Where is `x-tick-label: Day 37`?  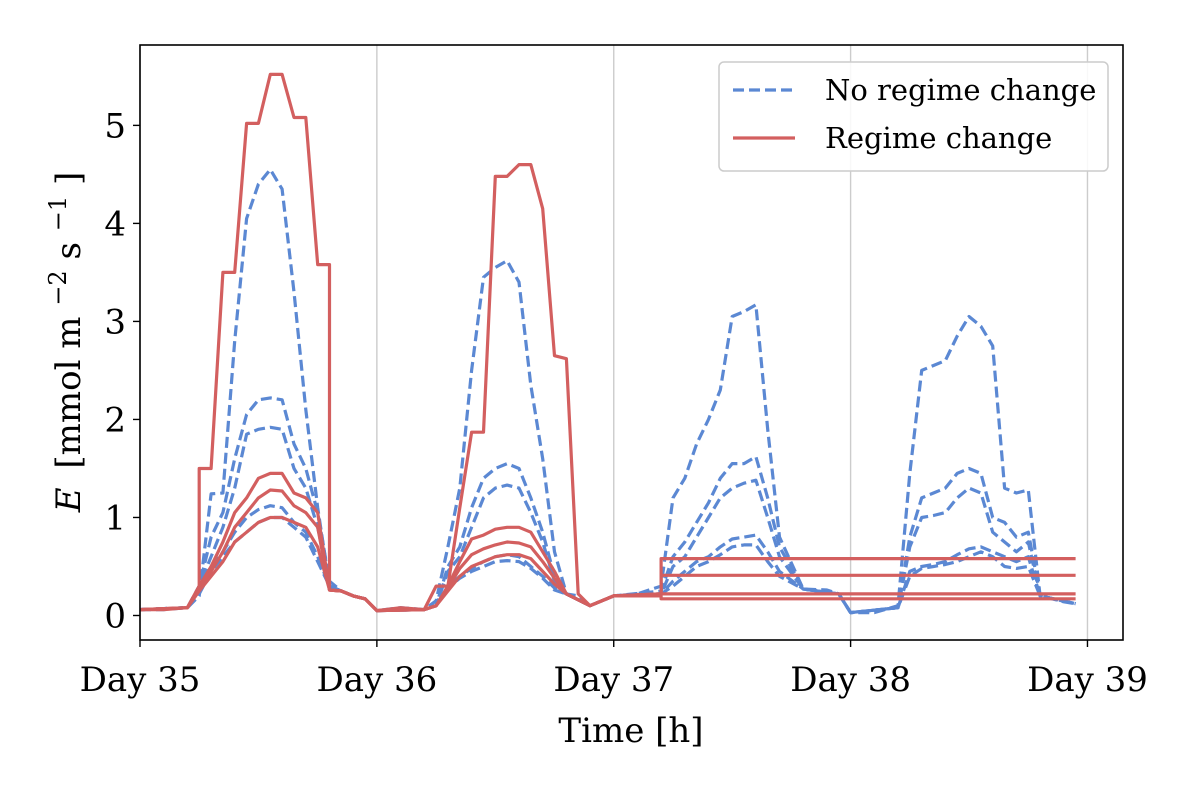
x-tick-label: Day 37 is located at coordinates (613, 680).